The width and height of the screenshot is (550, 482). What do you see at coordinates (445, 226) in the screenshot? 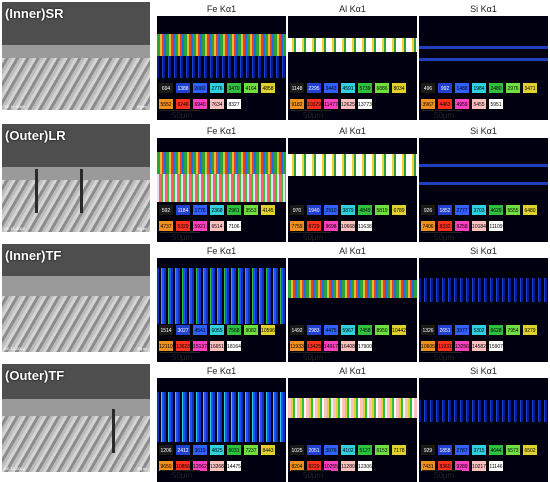
I see `palette-swatch: 8332` at bounding box center [445, 226].